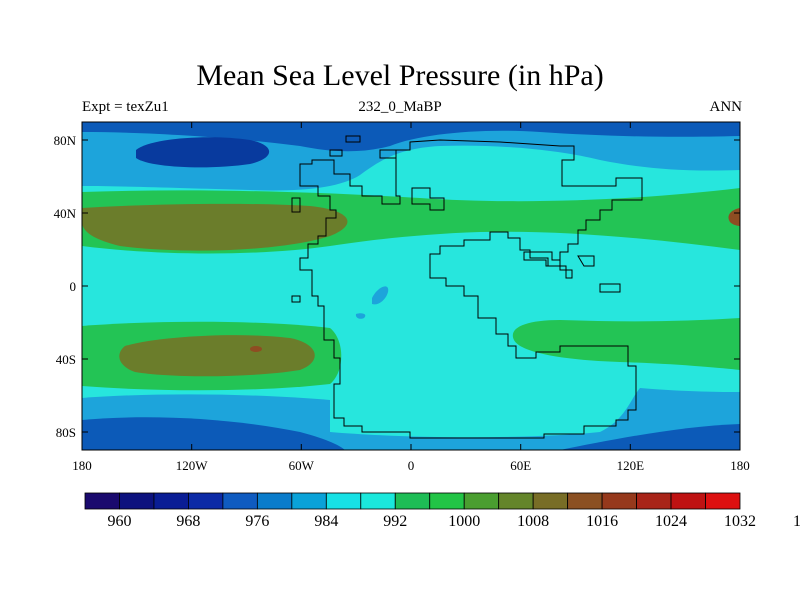 The width and height of the screenshot is (800, 600). Describe the element at coordinates (572, 272) in the screenshot. I see `coast-east-terrane` at that location.